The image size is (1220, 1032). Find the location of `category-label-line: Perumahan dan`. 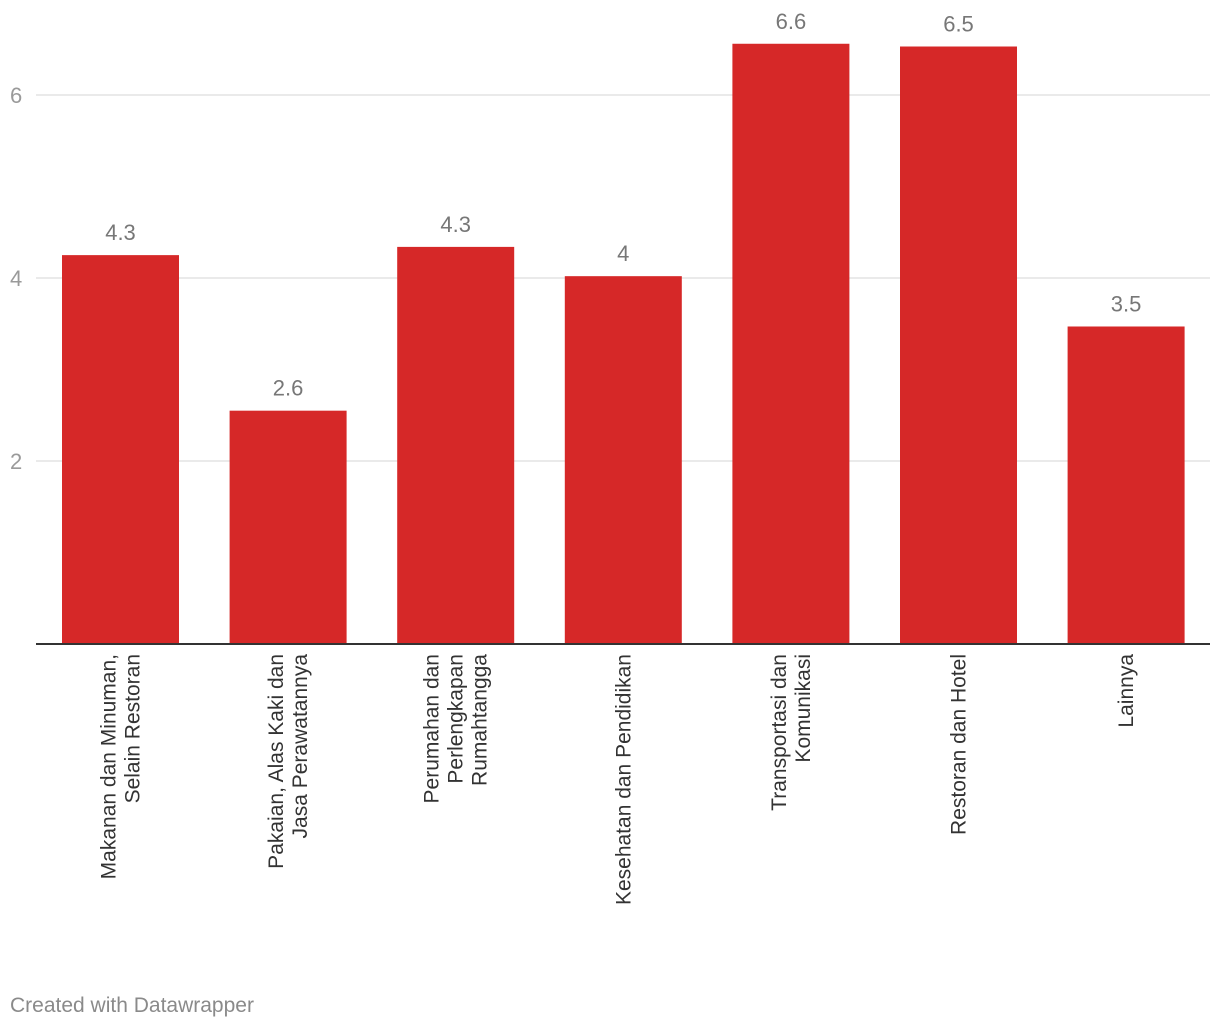

category-label-line: Perumahan dan is located at coordinates (432, 728).